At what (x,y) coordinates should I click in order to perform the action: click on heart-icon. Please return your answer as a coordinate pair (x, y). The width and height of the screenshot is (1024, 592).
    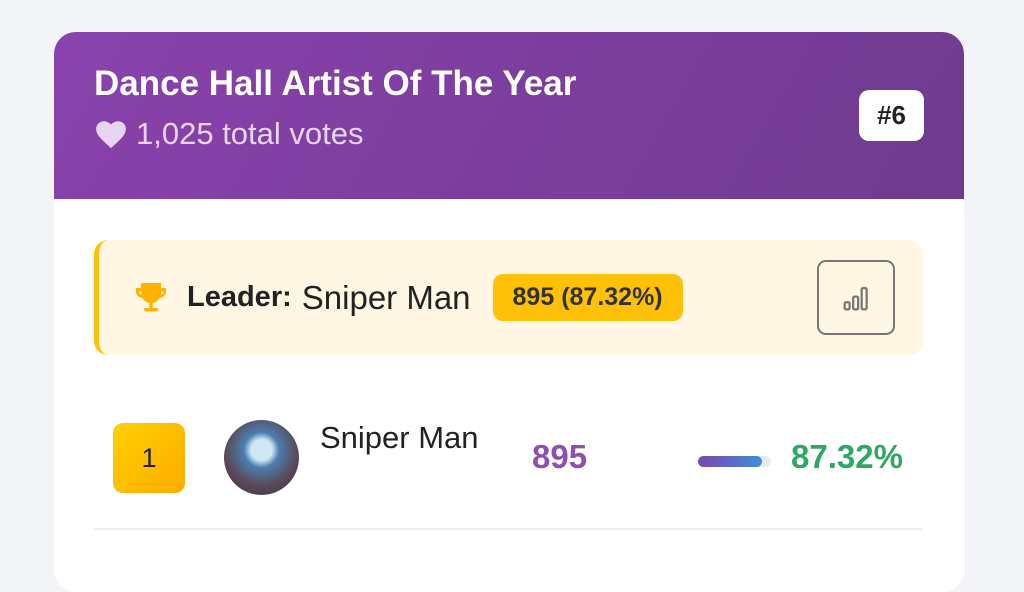
    Looking at the image, I should click on (111, 135).